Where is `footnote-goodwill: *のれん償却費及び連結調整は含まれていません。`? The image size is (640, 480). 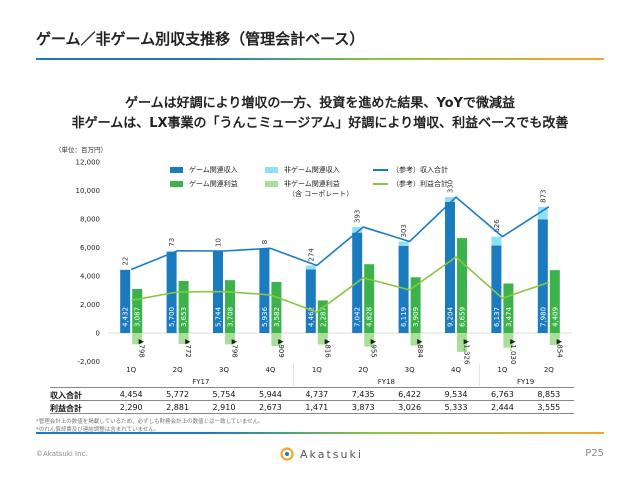
footnote-goodwill: *のれん償却費及び連結調整は含まれていません。 is located at coordinates (98, 430).